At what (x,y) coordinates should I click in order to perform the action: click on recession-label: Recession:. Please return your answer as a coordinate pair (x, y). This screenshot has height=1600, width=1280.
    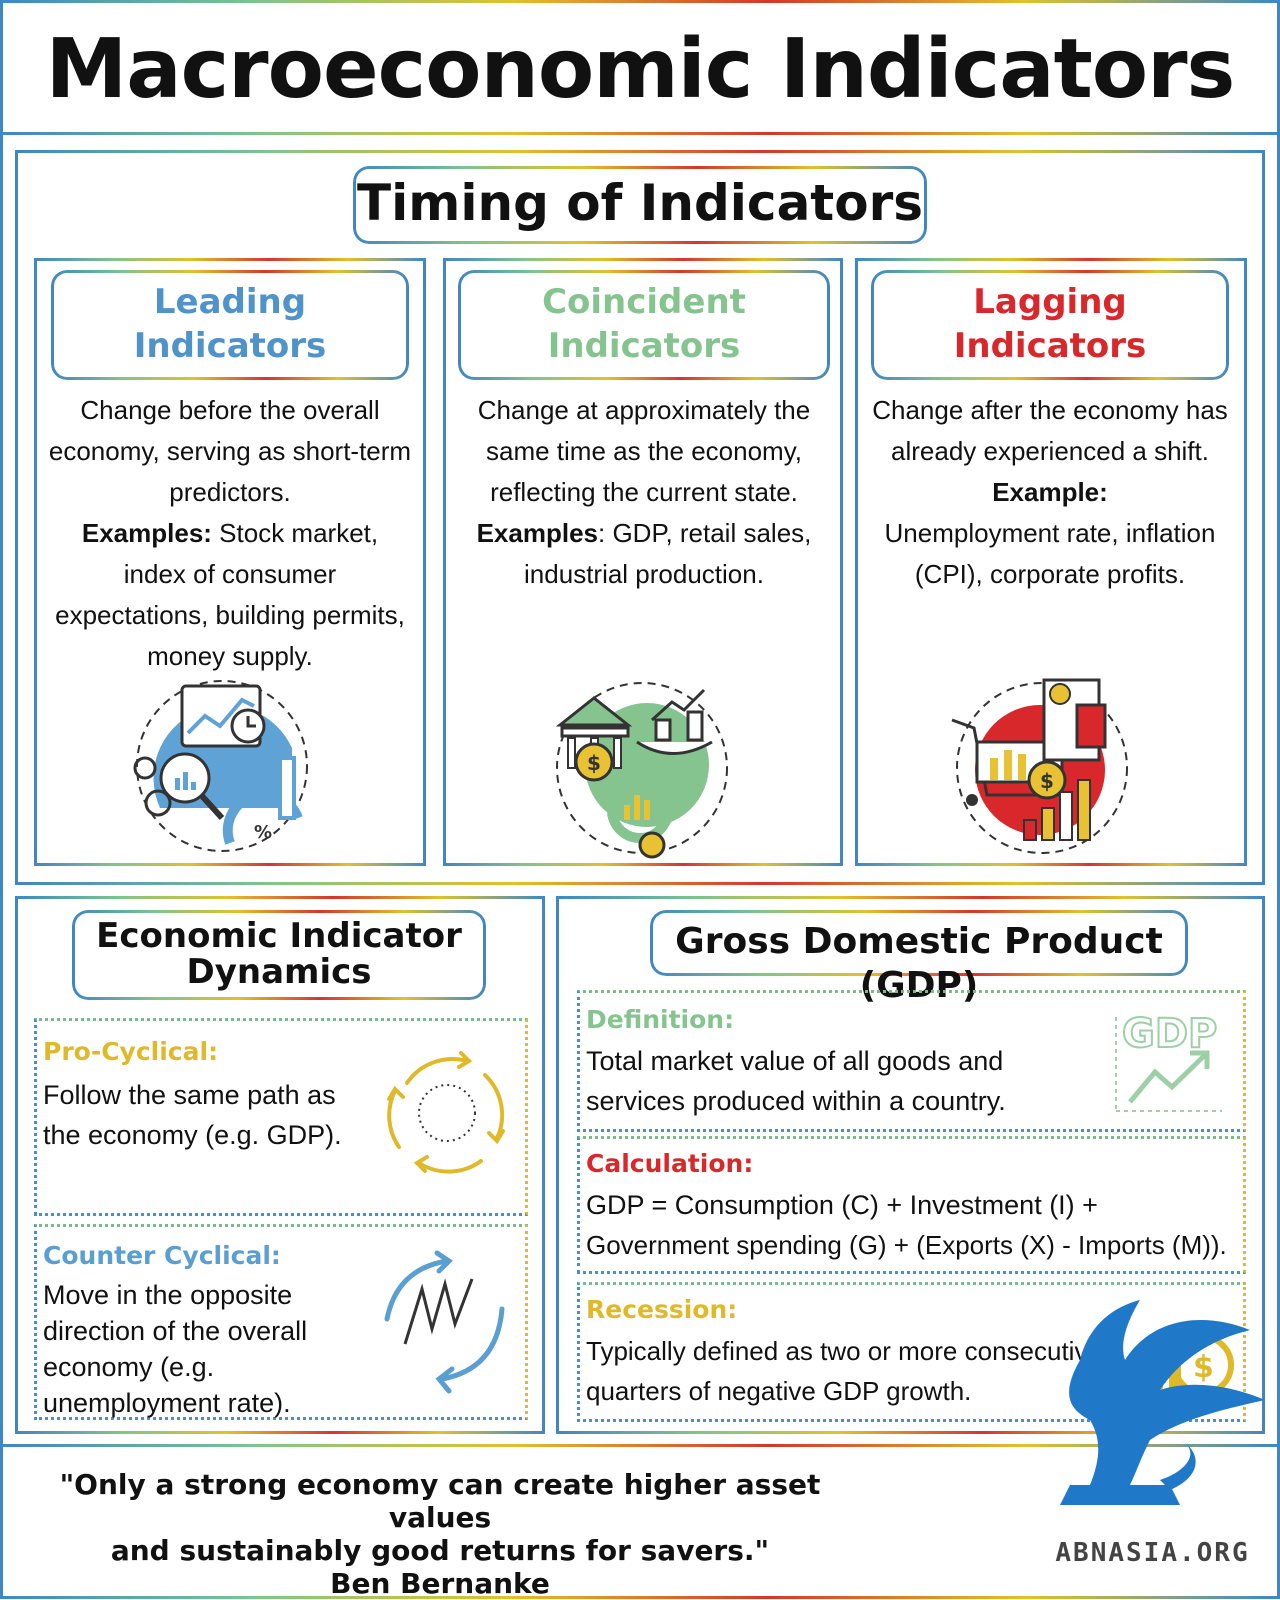
    Looking at the image, I should click on (662, 1309).